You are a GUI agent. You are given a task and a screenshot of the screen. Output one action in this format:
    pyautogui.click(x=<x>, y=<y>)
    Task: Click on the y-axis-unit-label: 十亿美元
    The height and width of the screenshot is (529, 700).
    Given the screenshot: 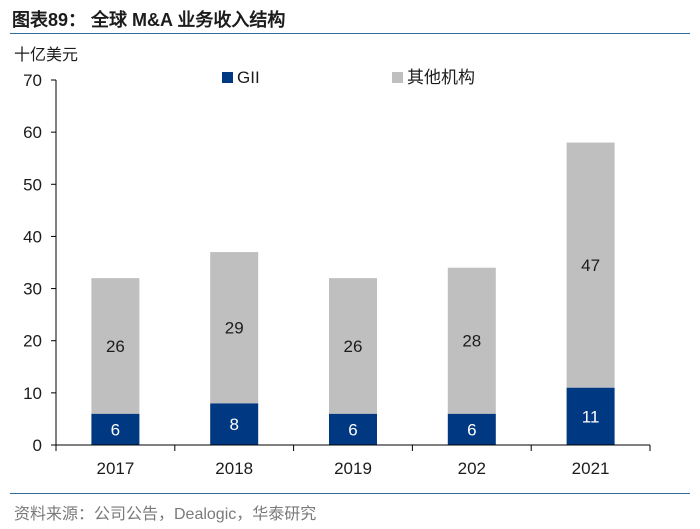 What is the action you would take?
    pyautogui.click(x=46, y=55)
    